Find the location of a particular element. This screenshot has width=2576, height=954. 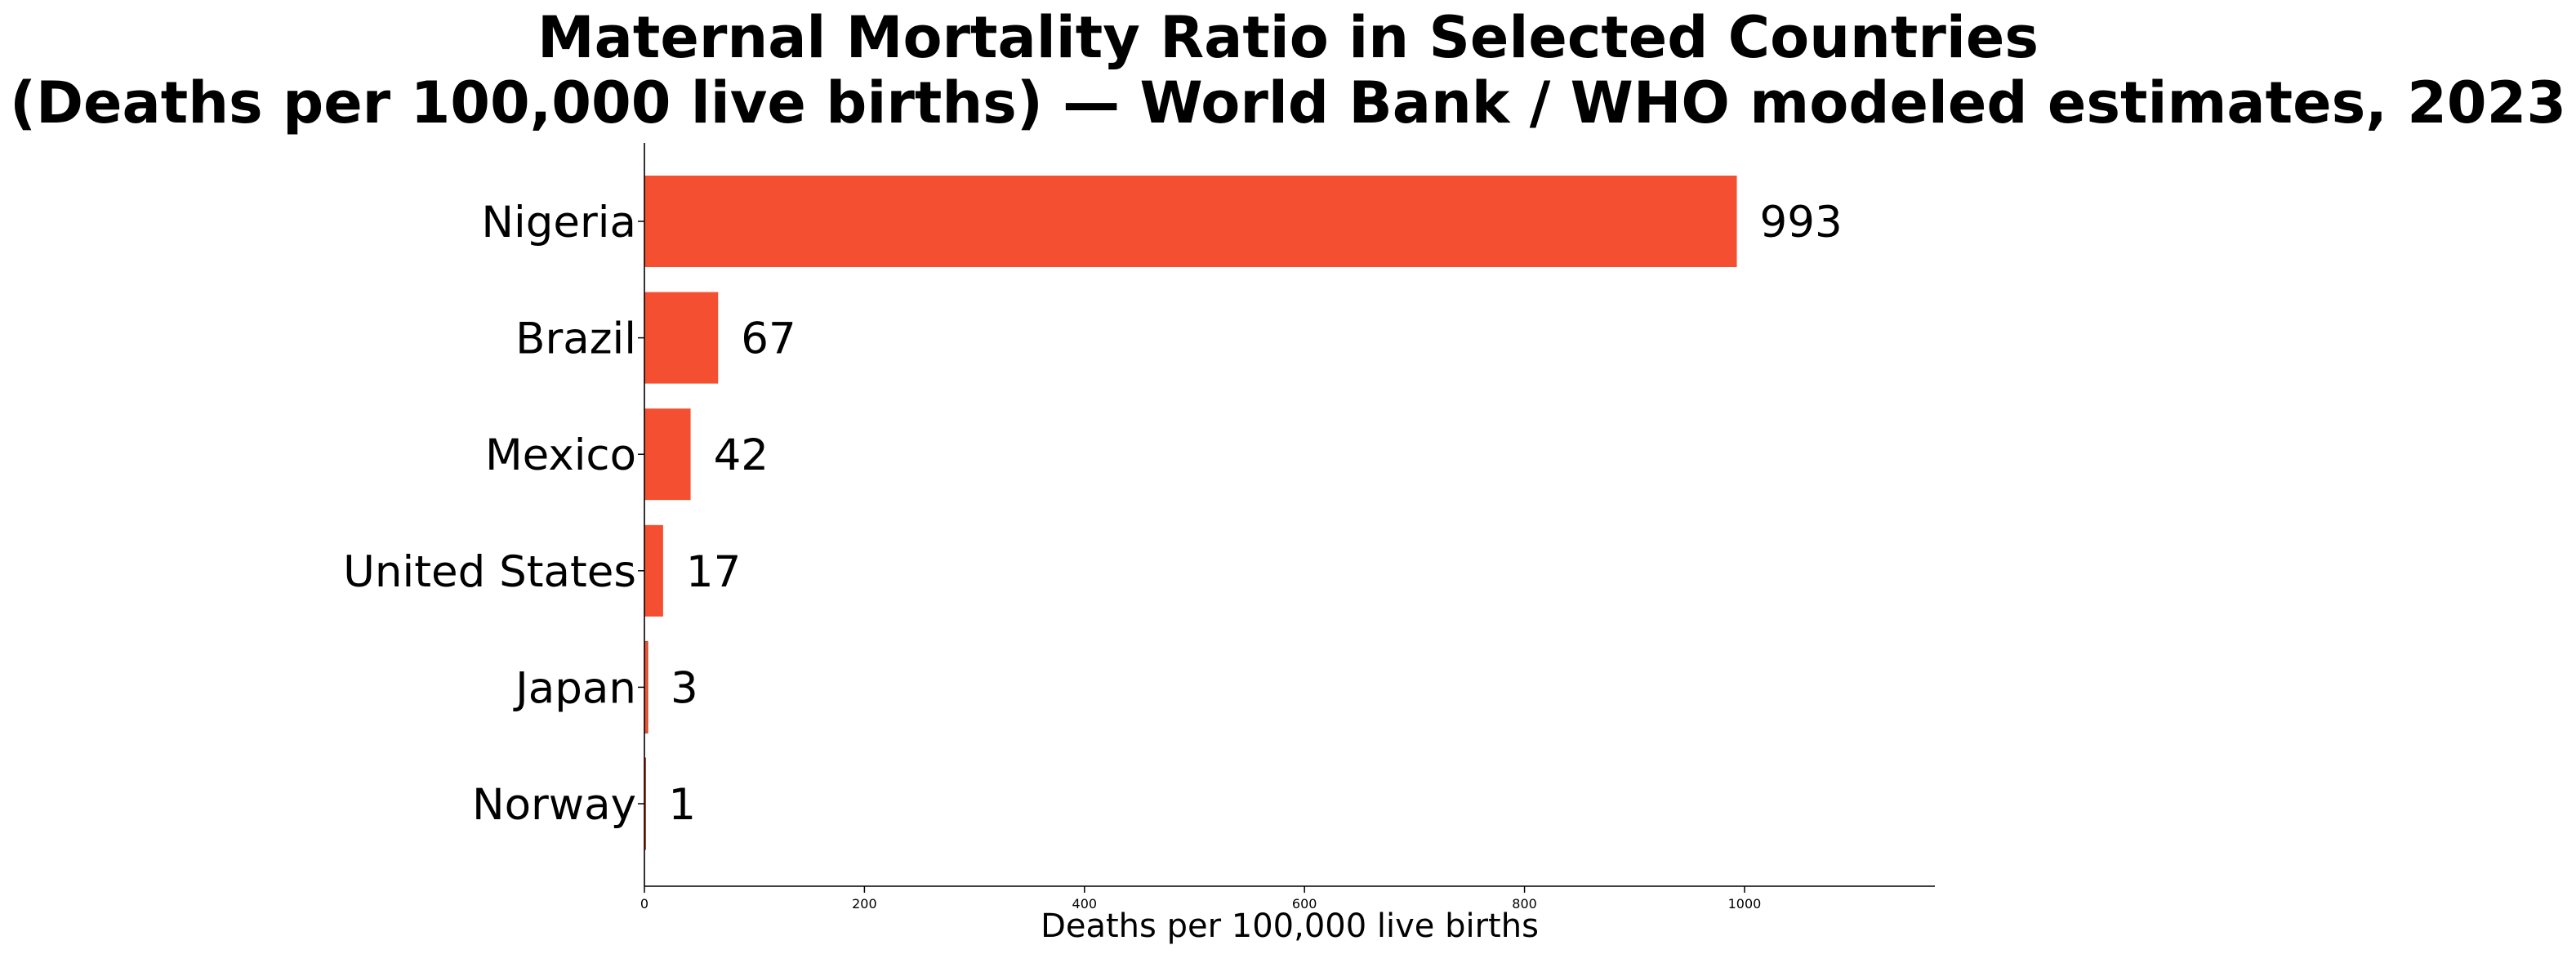

bar-brazil is located at coordinates (681, 338).